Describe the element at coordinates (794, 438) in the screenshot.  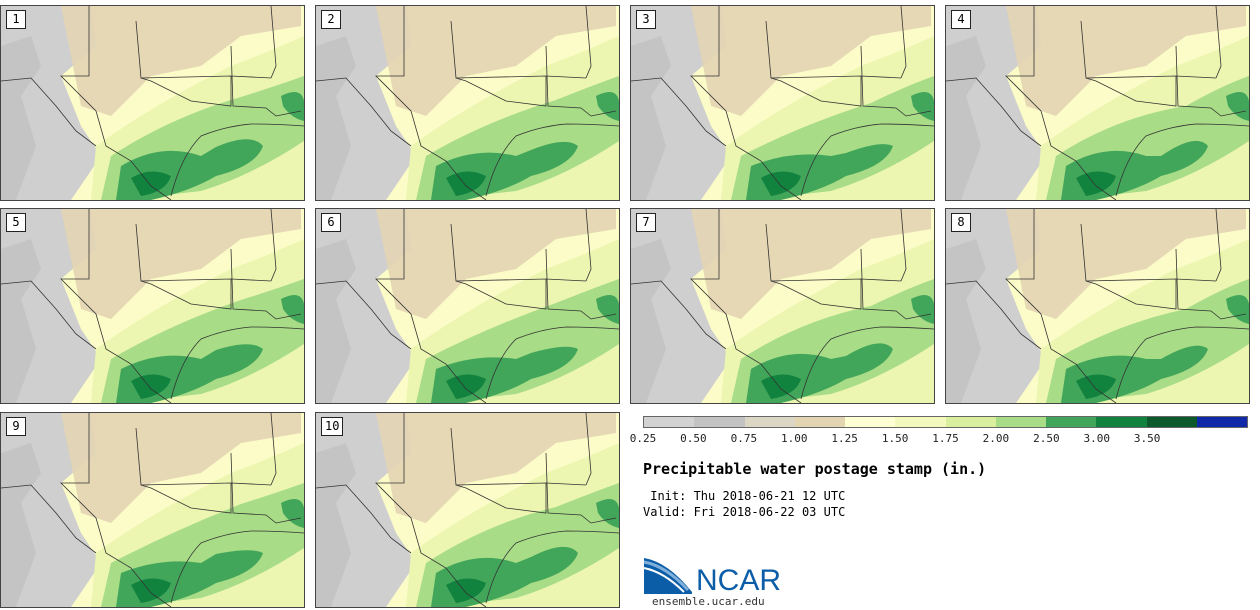
I see `colorbar-tick-label: 1.00` at that location.